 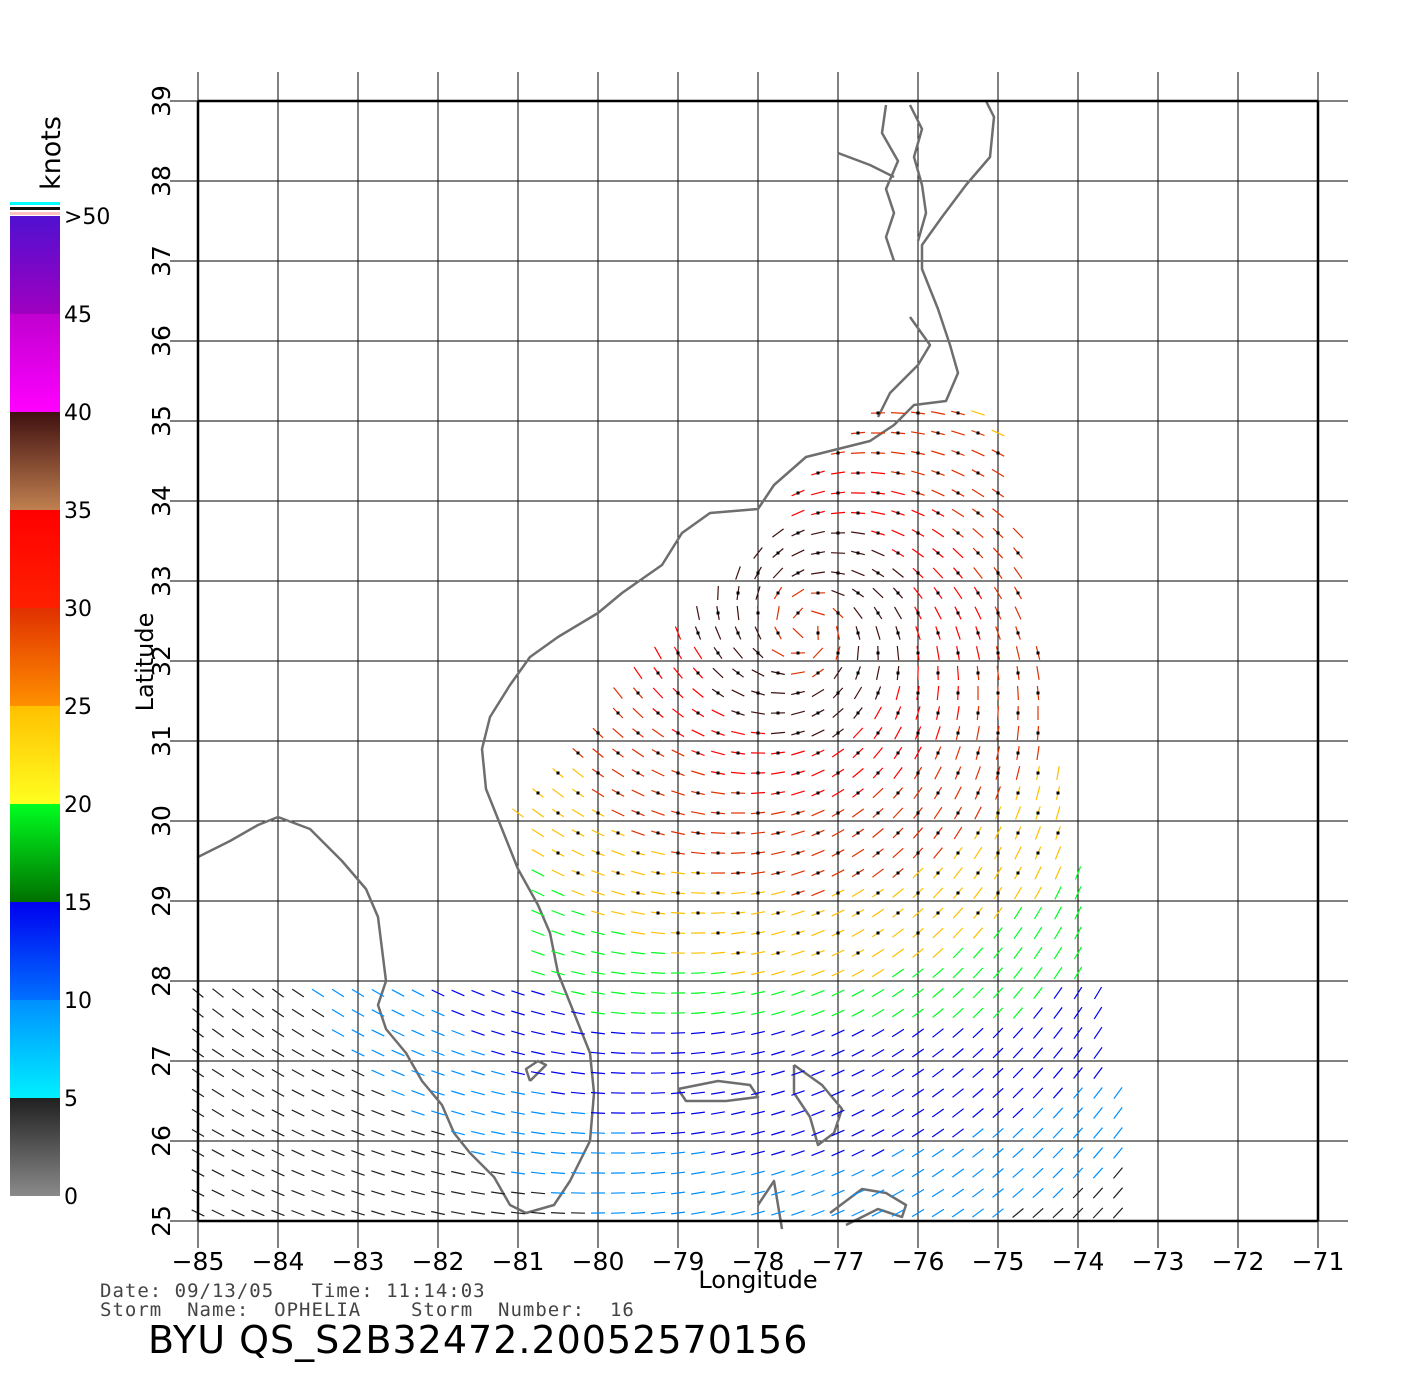 I want to click on legend-label: 30, so click(x=78, y=609).